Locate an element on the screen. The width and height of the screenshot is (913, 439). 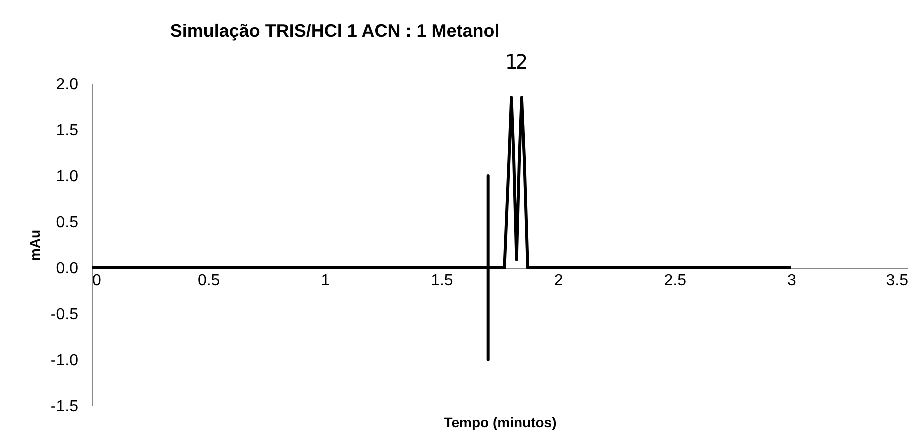
y-tick-label: 0.5 is located at coordinates (67, 223).